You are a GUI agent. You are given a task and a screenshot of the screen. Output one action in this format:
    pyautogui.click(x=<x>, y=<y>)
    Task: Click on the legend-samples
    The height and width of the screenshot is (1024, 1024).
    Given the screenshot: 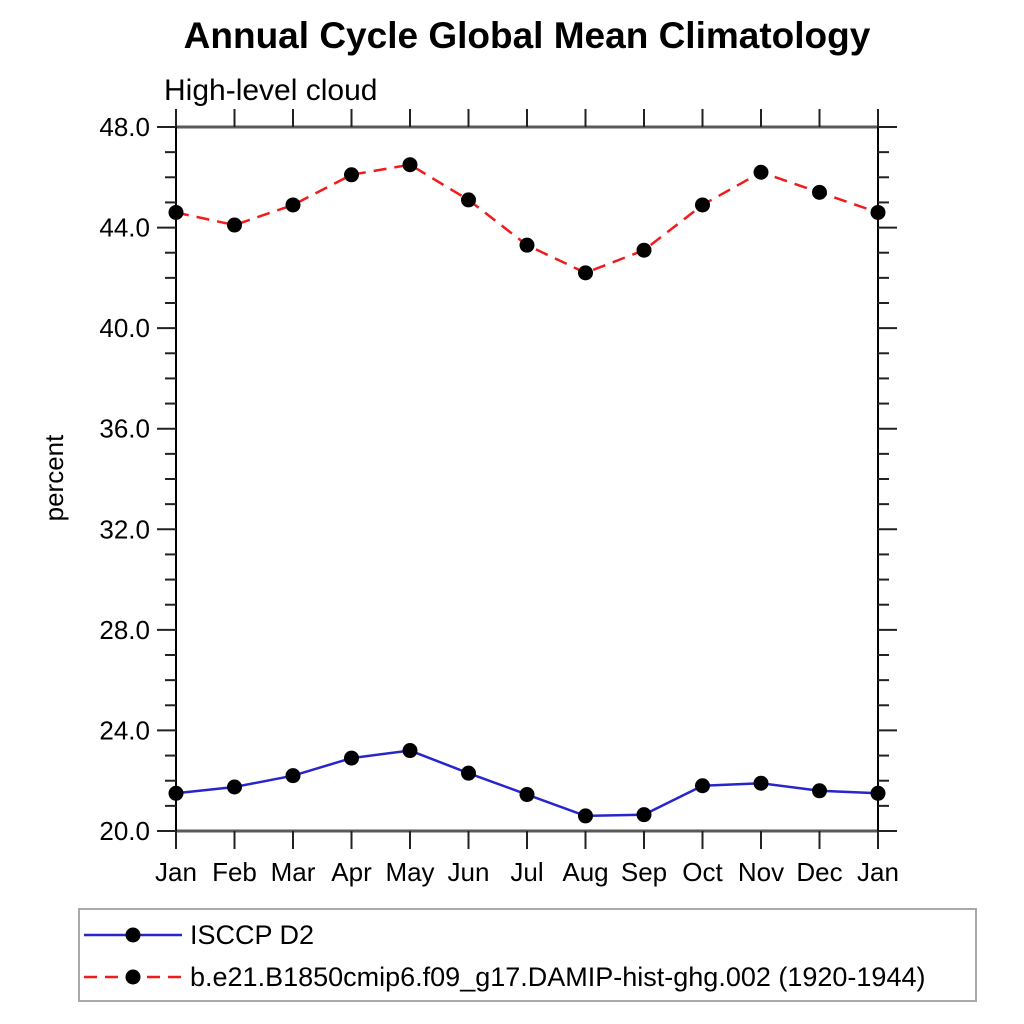 What is the action you would take?
    pyautogui.click(x=133, y=956)
    